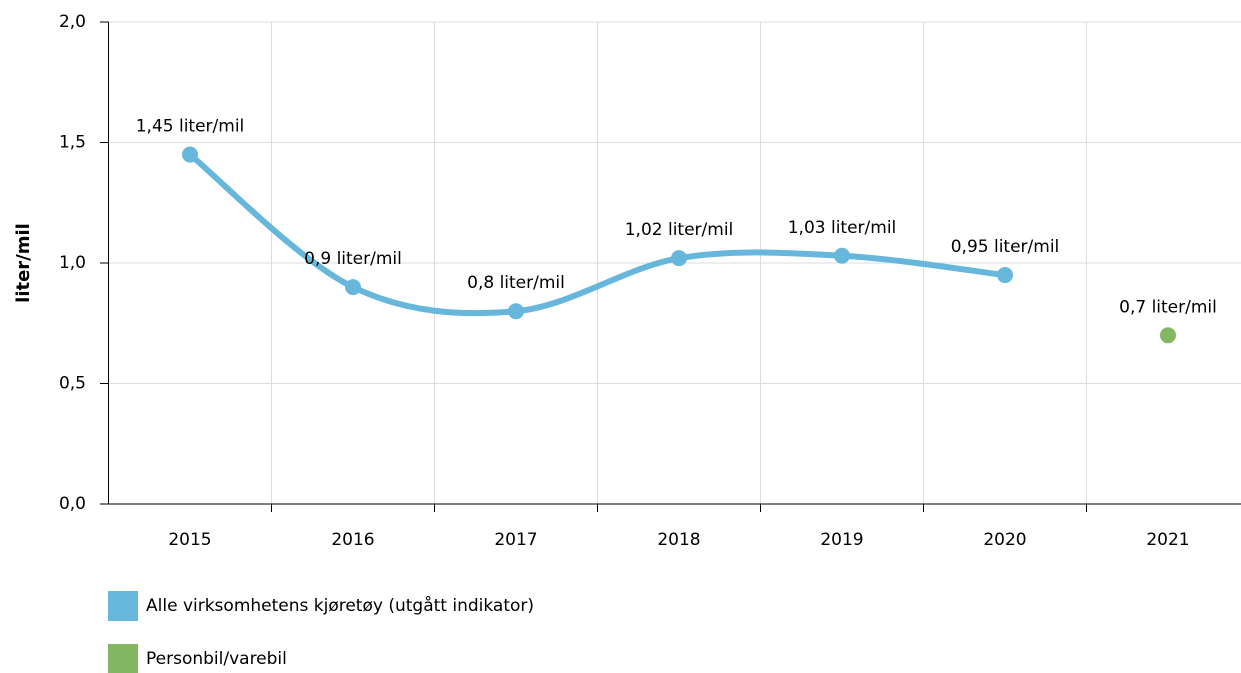 The height and width of the screenshot is (673, 1241). Describe the element at coordinates (216, 659) in the screenshot. I see `legend-label: Personbil/varebil` at that location.